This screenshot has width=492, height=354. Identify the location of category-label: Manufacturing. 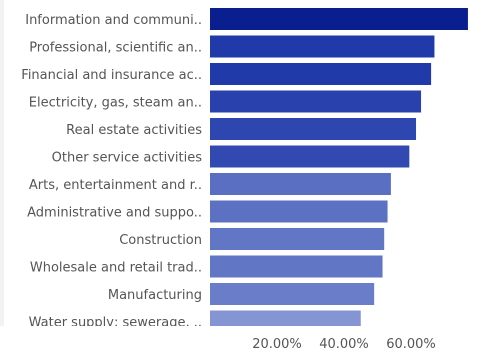
(155, 295).